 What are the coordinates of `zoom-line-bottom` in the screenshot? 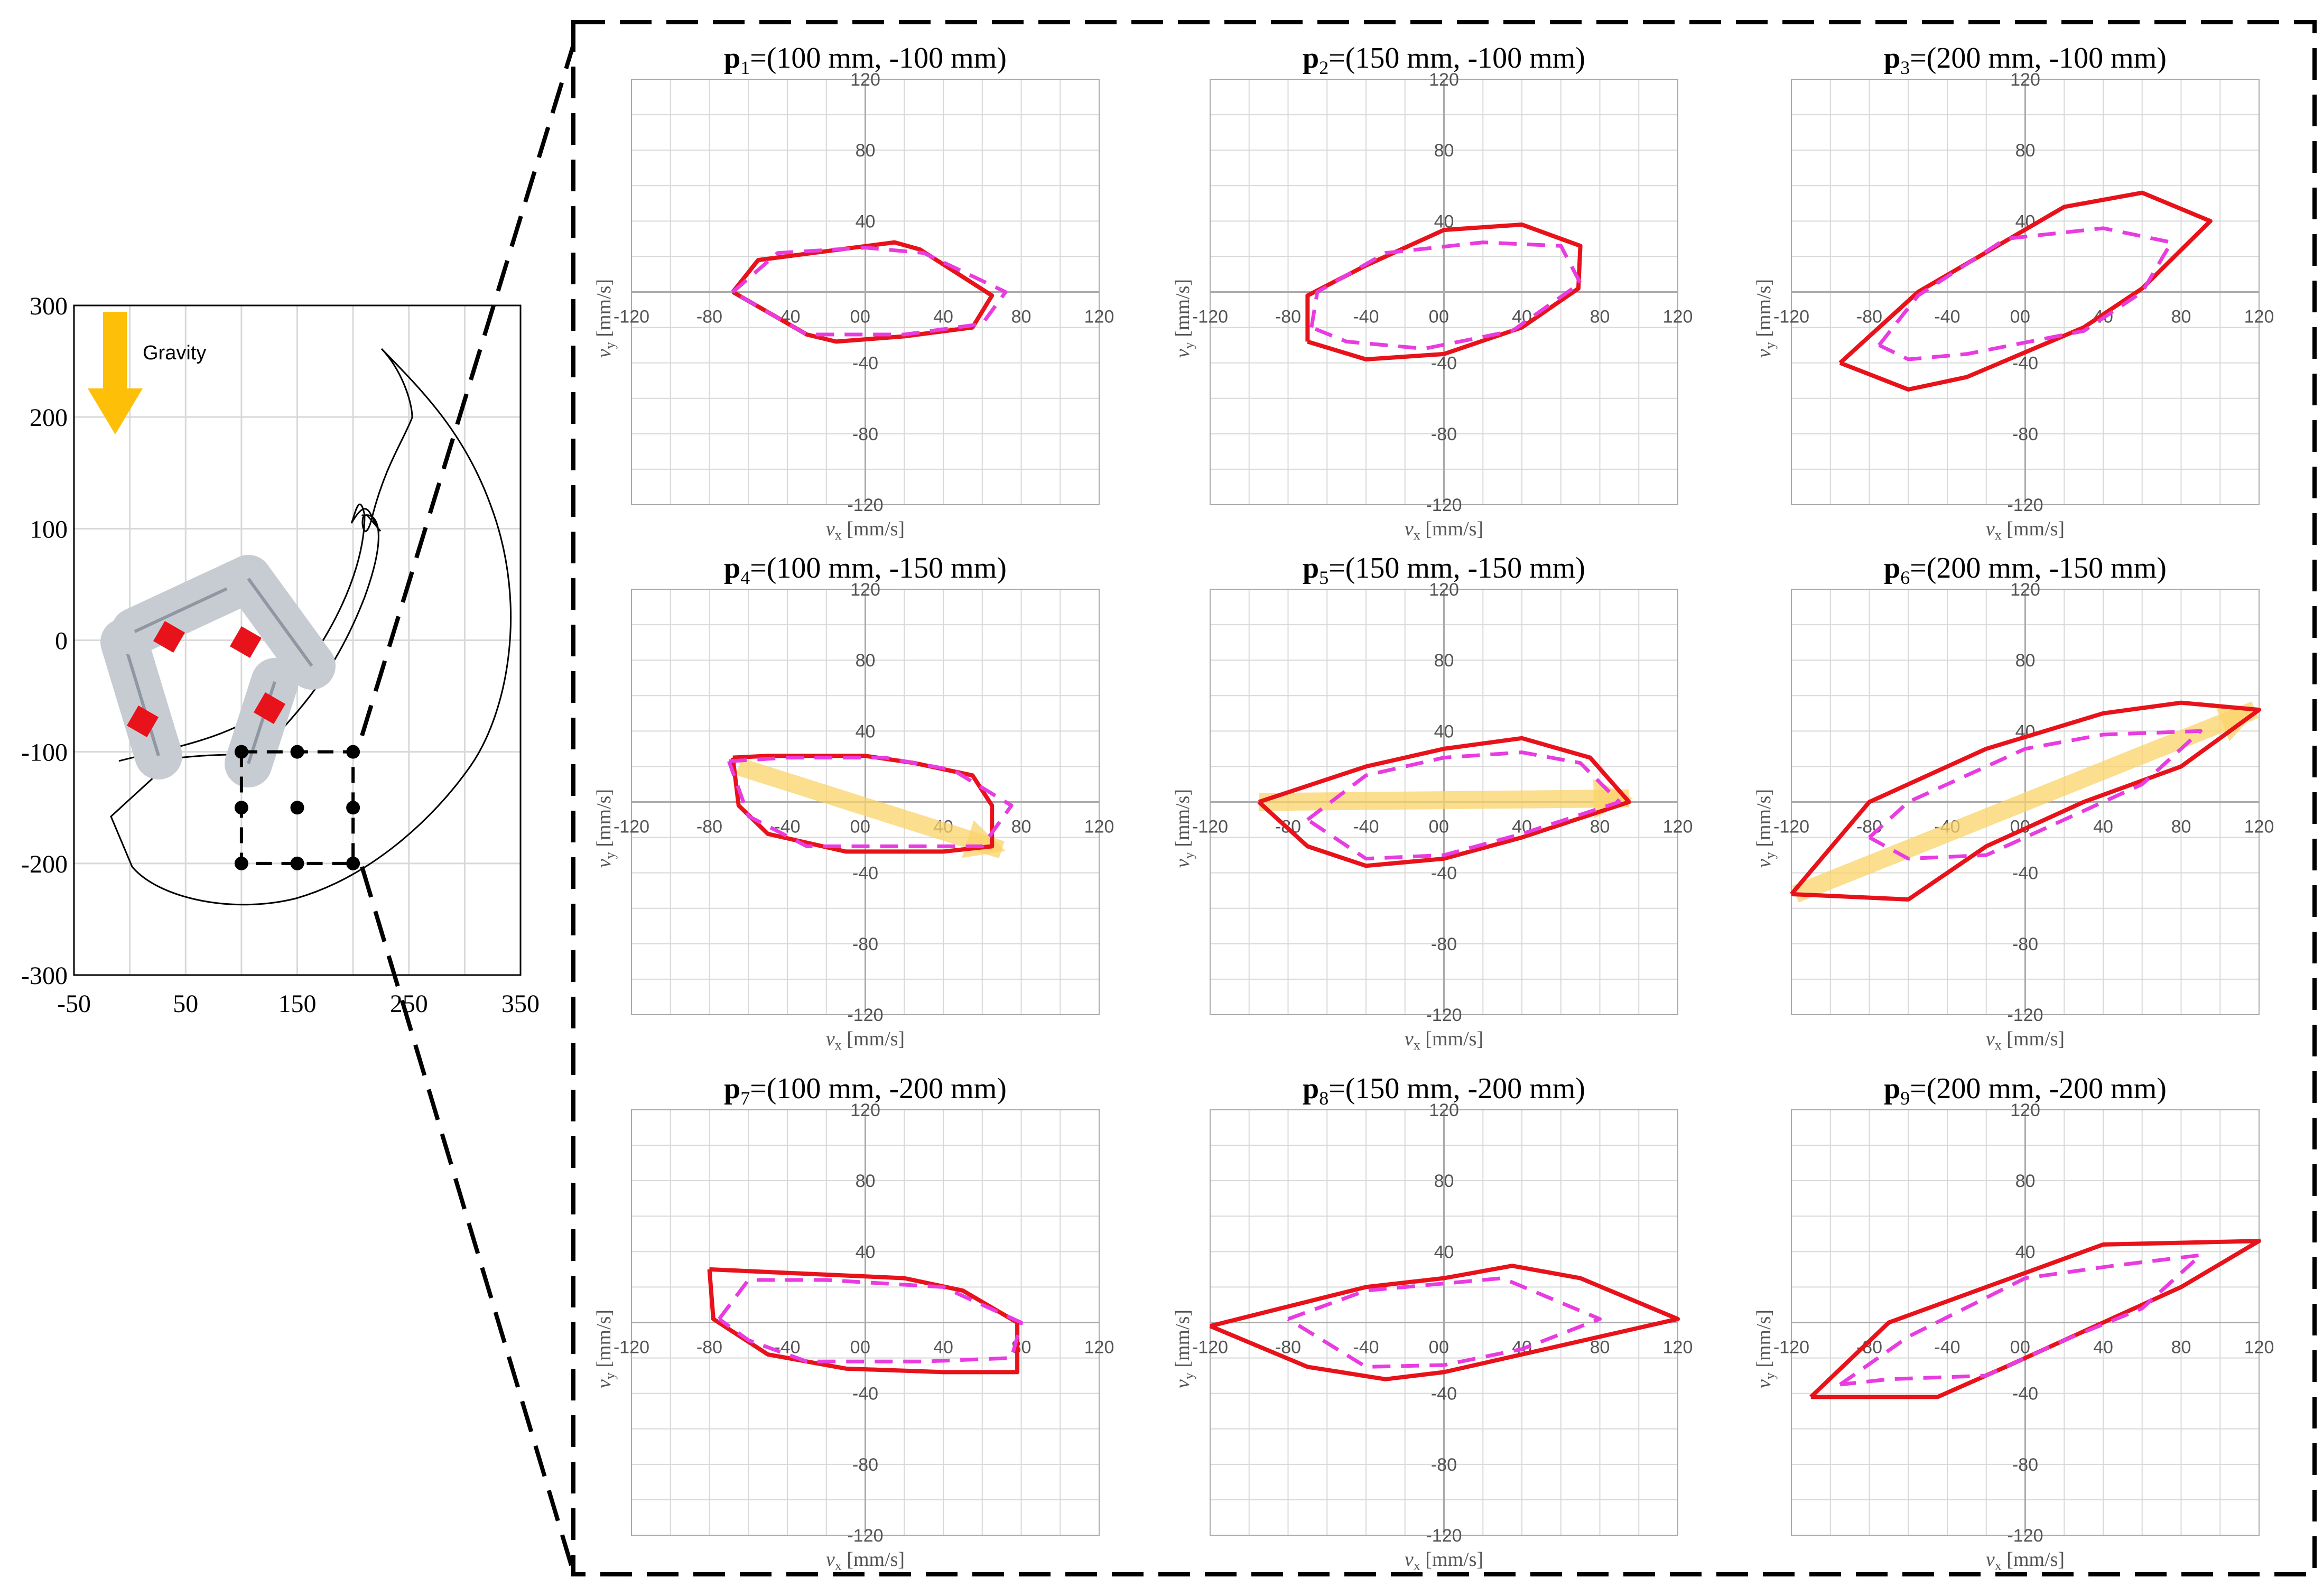 It's located at (467, 1219).